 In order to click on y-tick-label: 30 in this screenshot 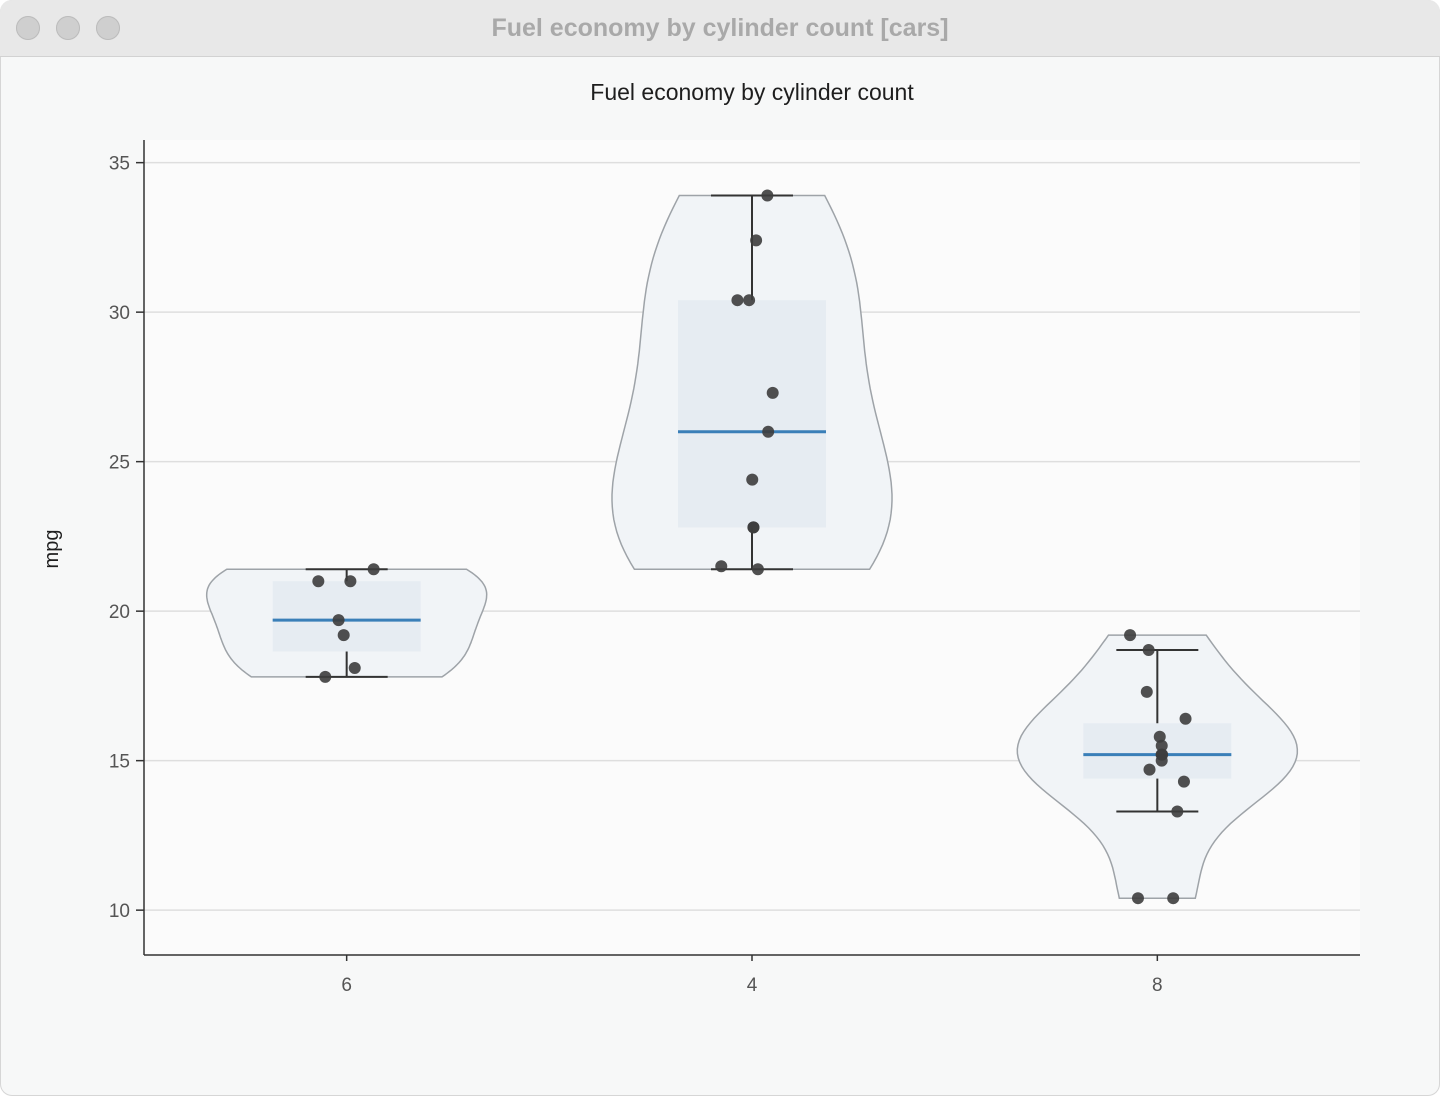, I will do `click(119, 313)`.